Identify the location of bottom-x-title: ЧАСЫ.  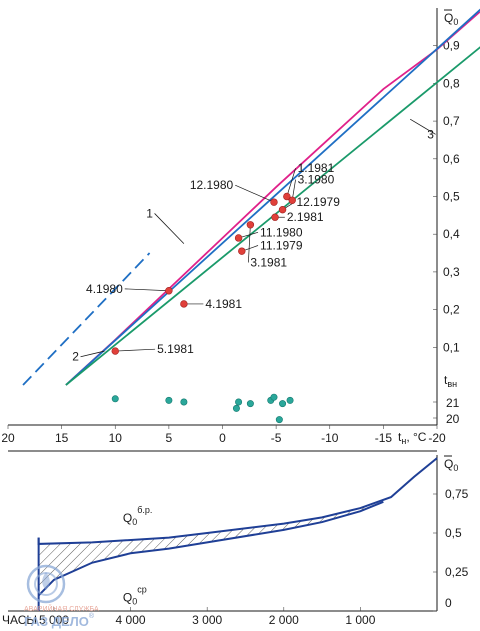
(19, 620).